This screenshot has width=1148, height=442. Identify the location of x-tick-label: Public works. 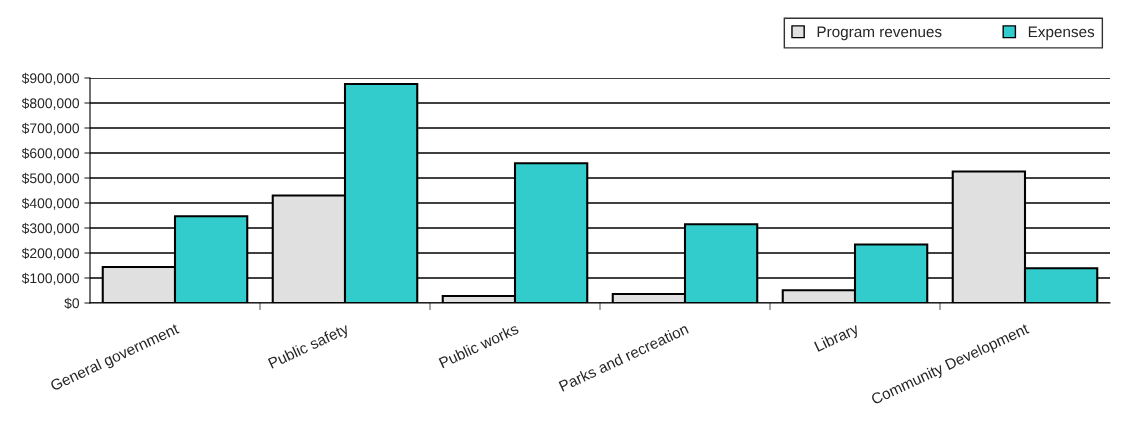
(479, 345).